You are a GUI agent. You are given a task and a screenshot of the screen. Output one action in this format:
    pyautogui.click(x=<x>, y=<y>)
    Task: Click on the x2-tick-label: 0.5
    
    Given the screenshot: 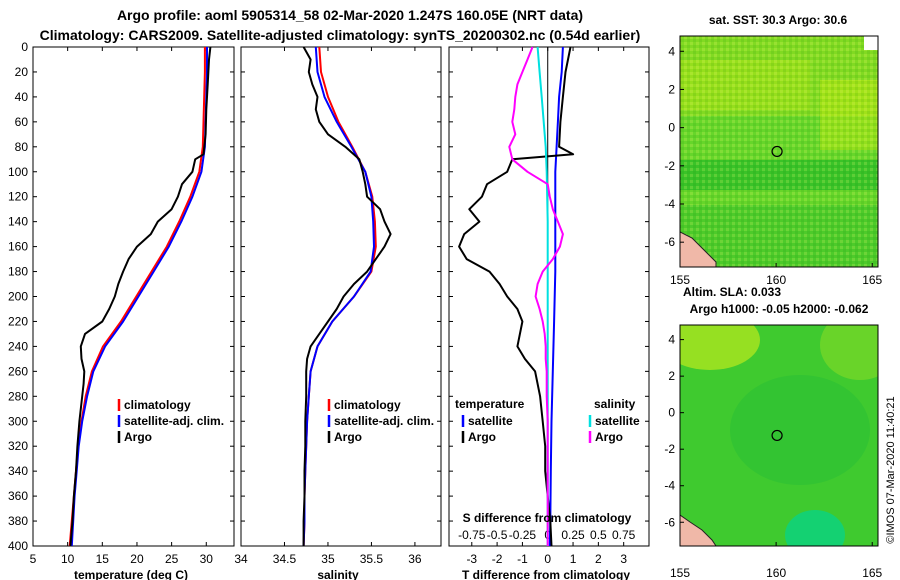 What is the action you would take?
    pyautogui.click(x=598, y=535)
    